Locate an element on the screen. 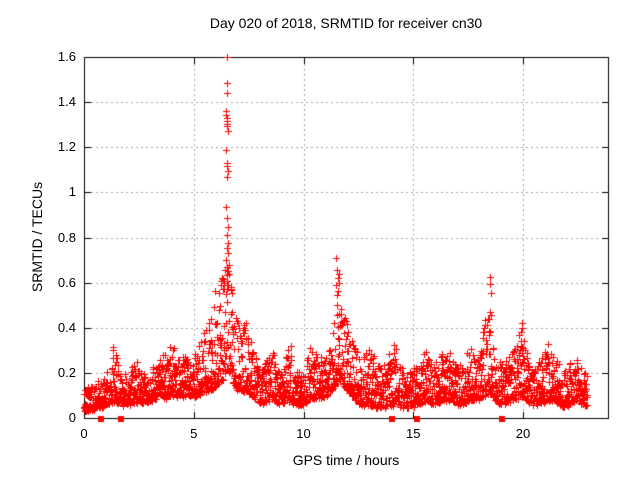 This screenshot has width=640, height=480. y-tick-label: 1.4 is located at coordinates (66, 102).